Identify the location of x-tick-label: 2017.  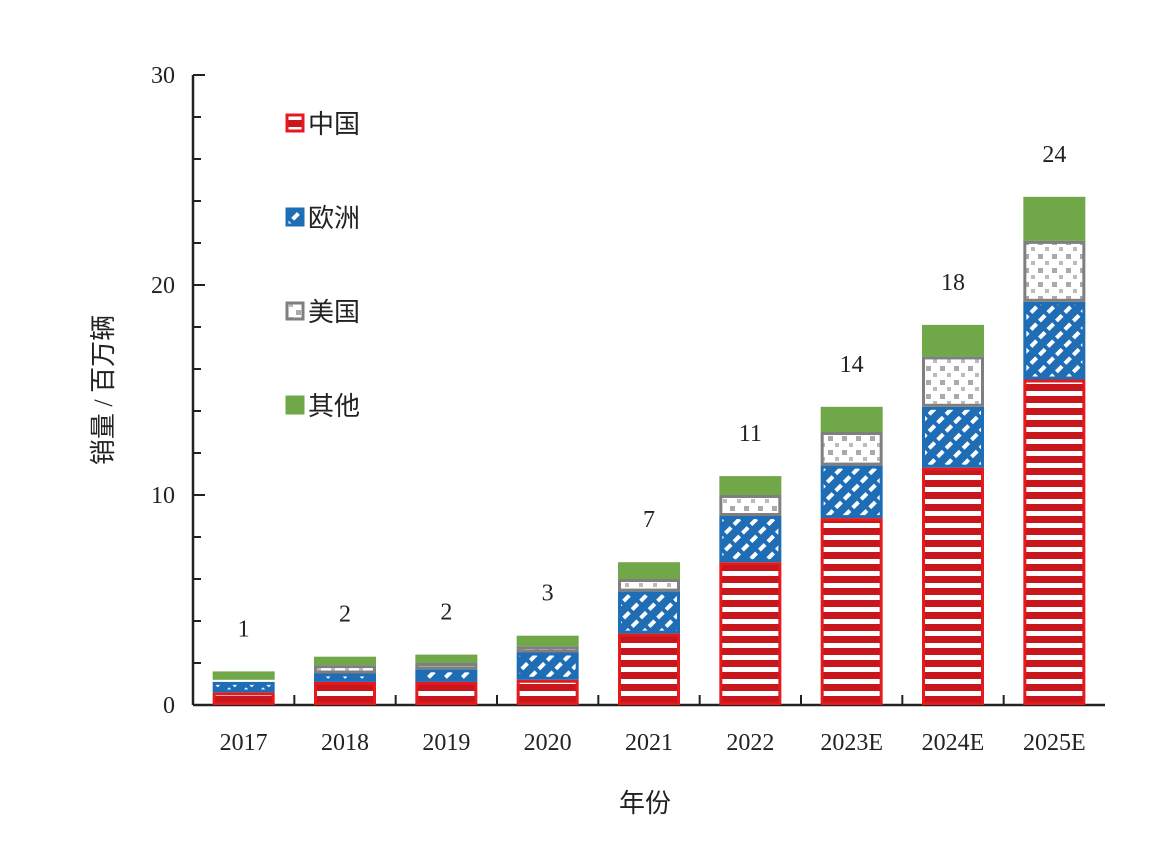
(244, 743).